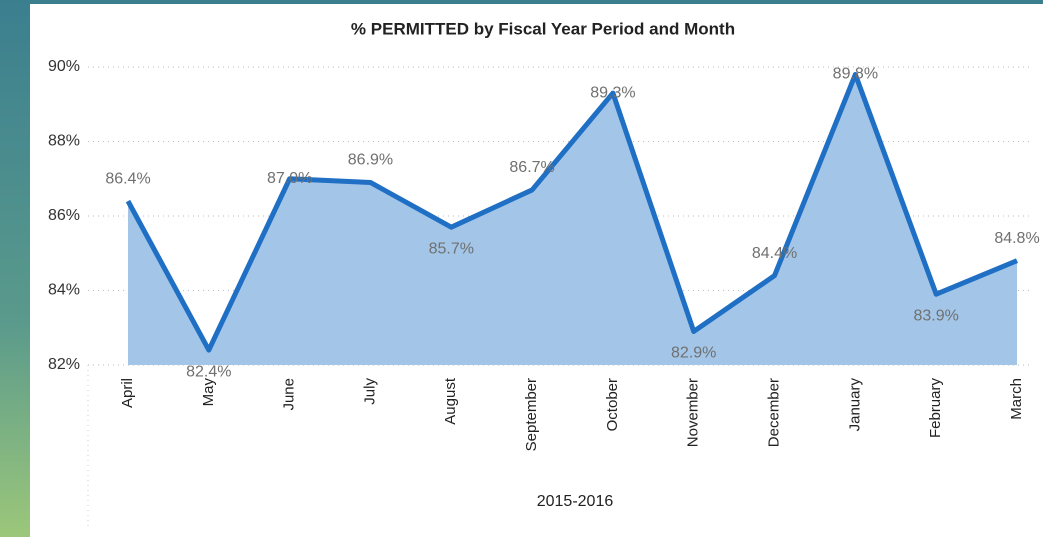 The height and width of the screenshot is (537, 1043). Describe the element at coordinates (450, 401) in the screenshot. I see `x-tick-label: August` at that location.